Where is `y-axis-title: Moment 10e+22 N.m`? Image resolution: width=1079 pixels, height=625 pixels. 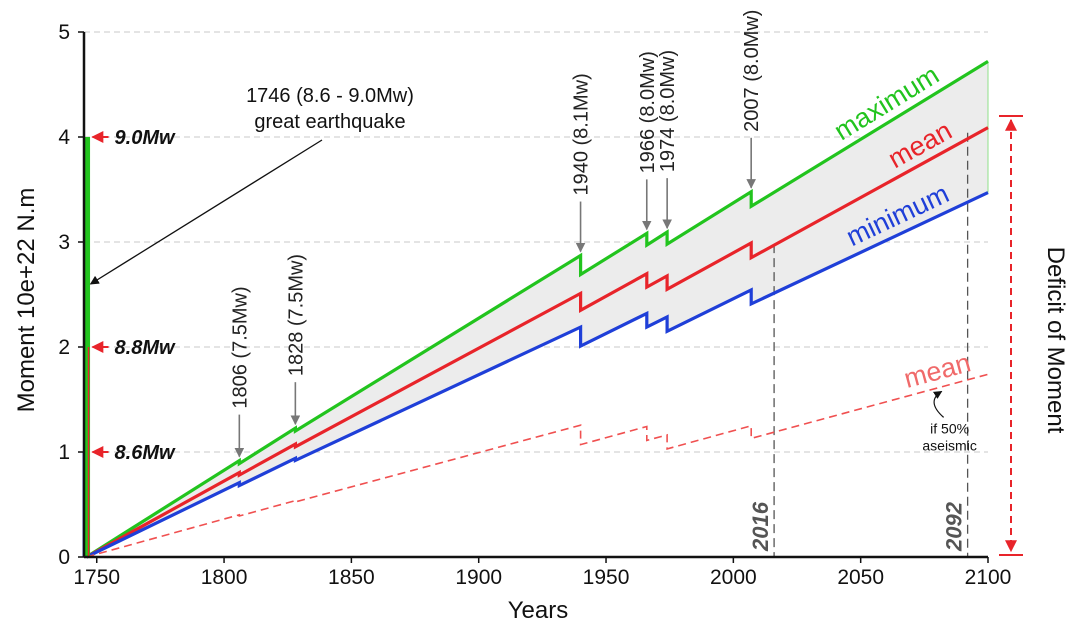
y-axis-title: Moment 10e+22 N.m is located at coordinates (26, 300).